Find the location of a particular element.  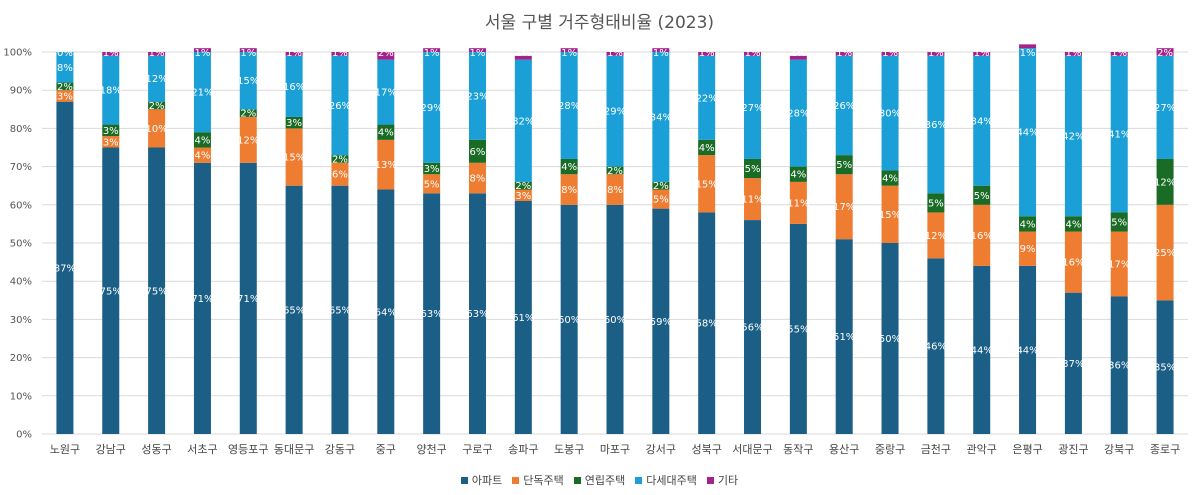

data-label: 42% is located at coordinates (1073, 137).